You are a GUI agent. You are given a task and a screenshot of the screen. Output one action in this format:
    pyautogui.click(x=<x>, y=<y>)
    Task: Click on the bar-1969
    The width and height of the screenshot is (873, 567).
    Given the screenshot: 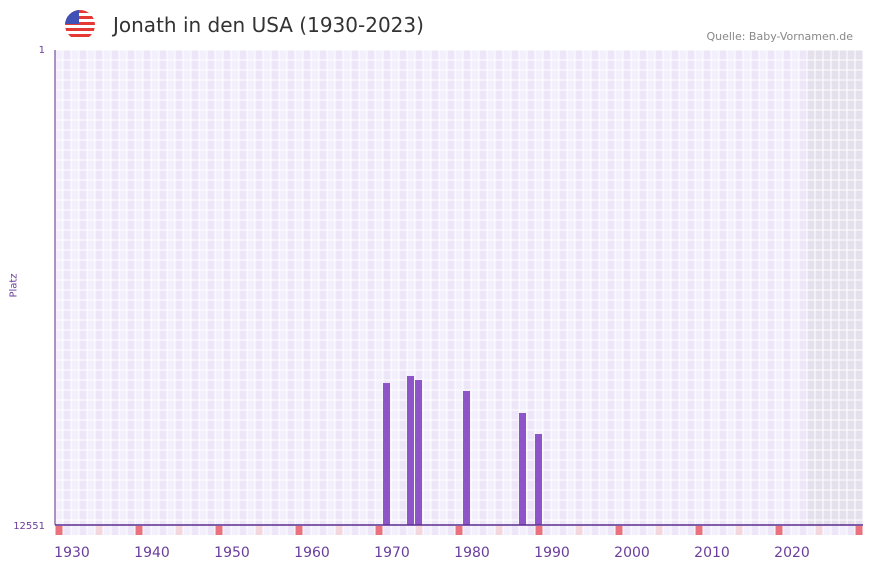 What is the action you would take?
    pyautogui.click(x=386, y=454)
    